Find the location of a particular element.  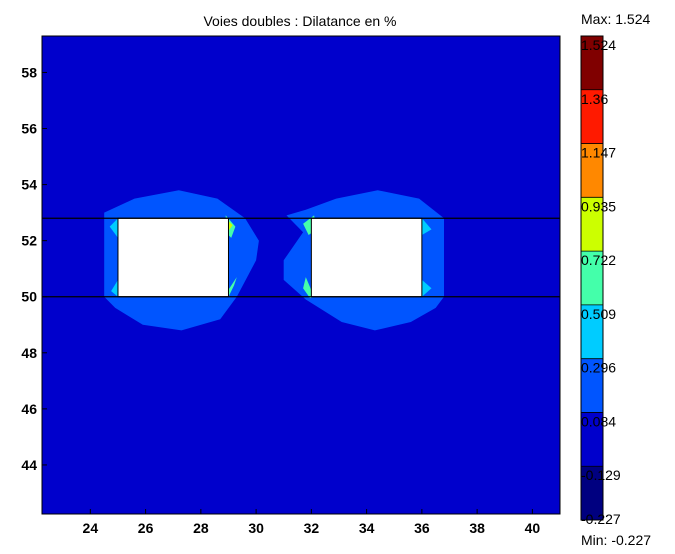

colorbar-level-label: 0.935 is located at coordinates (598, 206).